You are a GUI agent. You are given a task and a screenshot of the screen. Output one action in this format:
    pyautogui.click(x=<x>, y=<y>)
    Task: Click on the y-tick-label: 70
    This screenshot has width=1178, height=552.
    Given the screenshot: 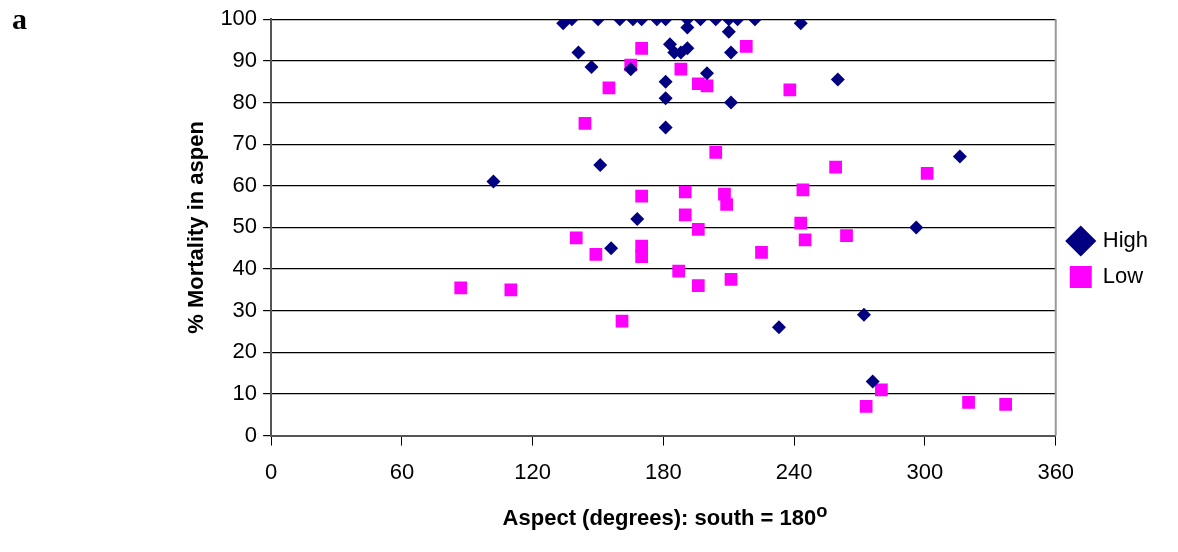 What is the action you would take?
    pyautogui.click(x=245, y=143)
    